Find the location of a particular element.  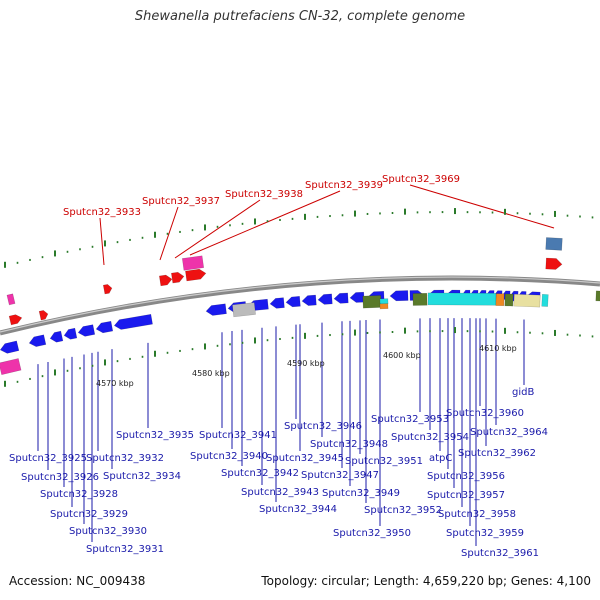

bottom-gene-label: Sputcn32_3961 is located at coordinates (500, 553).